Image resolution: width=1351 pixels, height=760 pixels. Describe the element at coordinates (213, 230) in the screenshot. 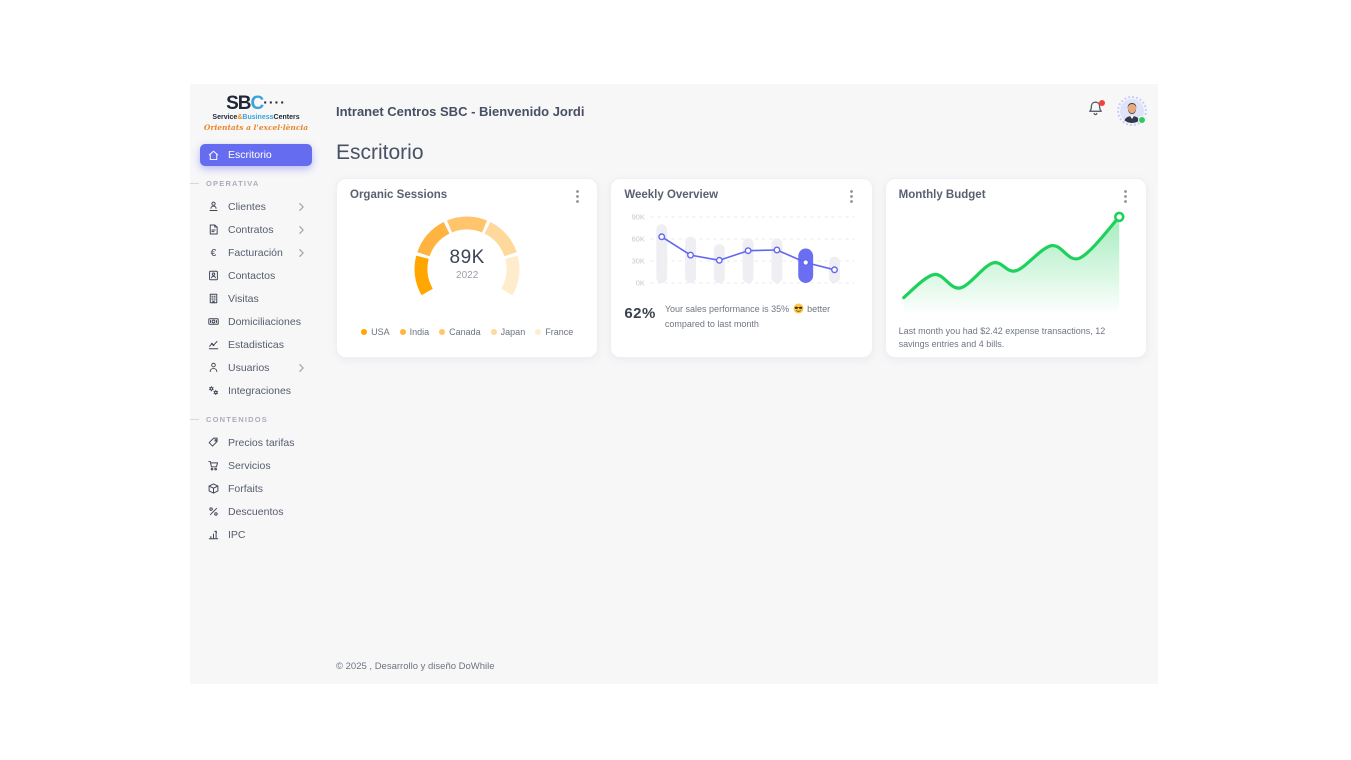

I see `contratos-icon` at that location.